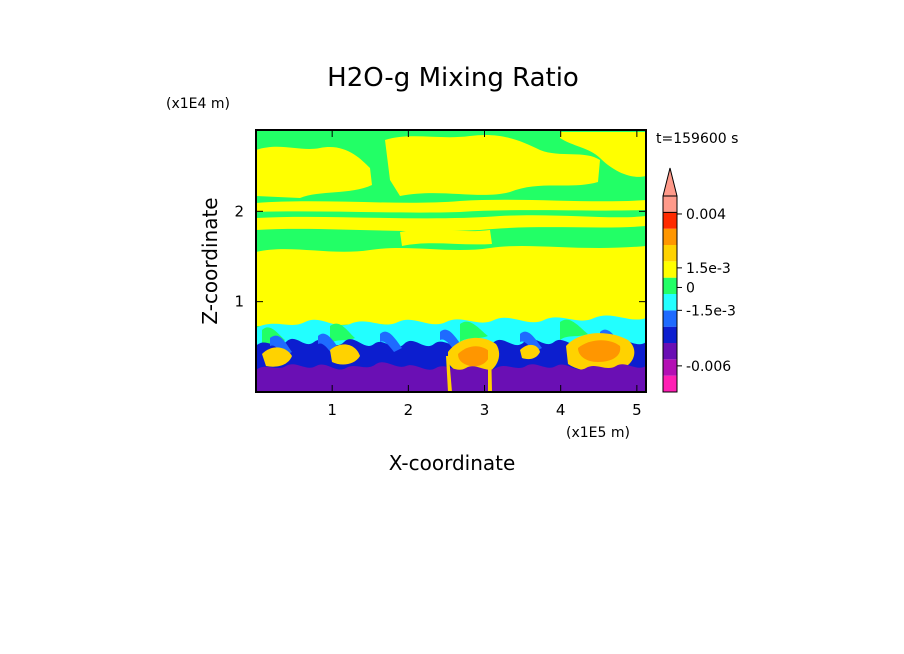 The image size is (904, 654). What do you see at coordinates (474, 356) in the screenshot?
I see `plume-center-core` at bounding box center [474, 356].